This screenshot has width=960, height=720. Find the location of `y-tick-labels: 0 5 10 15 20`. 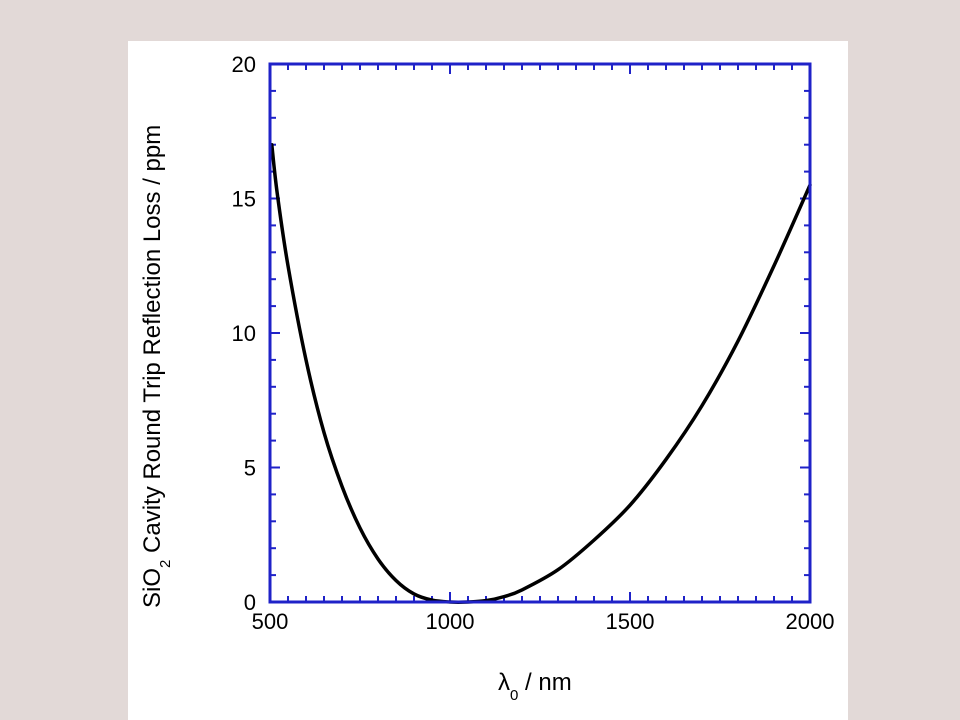

y-tick-labels: 0 5 10 15 20 is located at coordinates (244, 333).